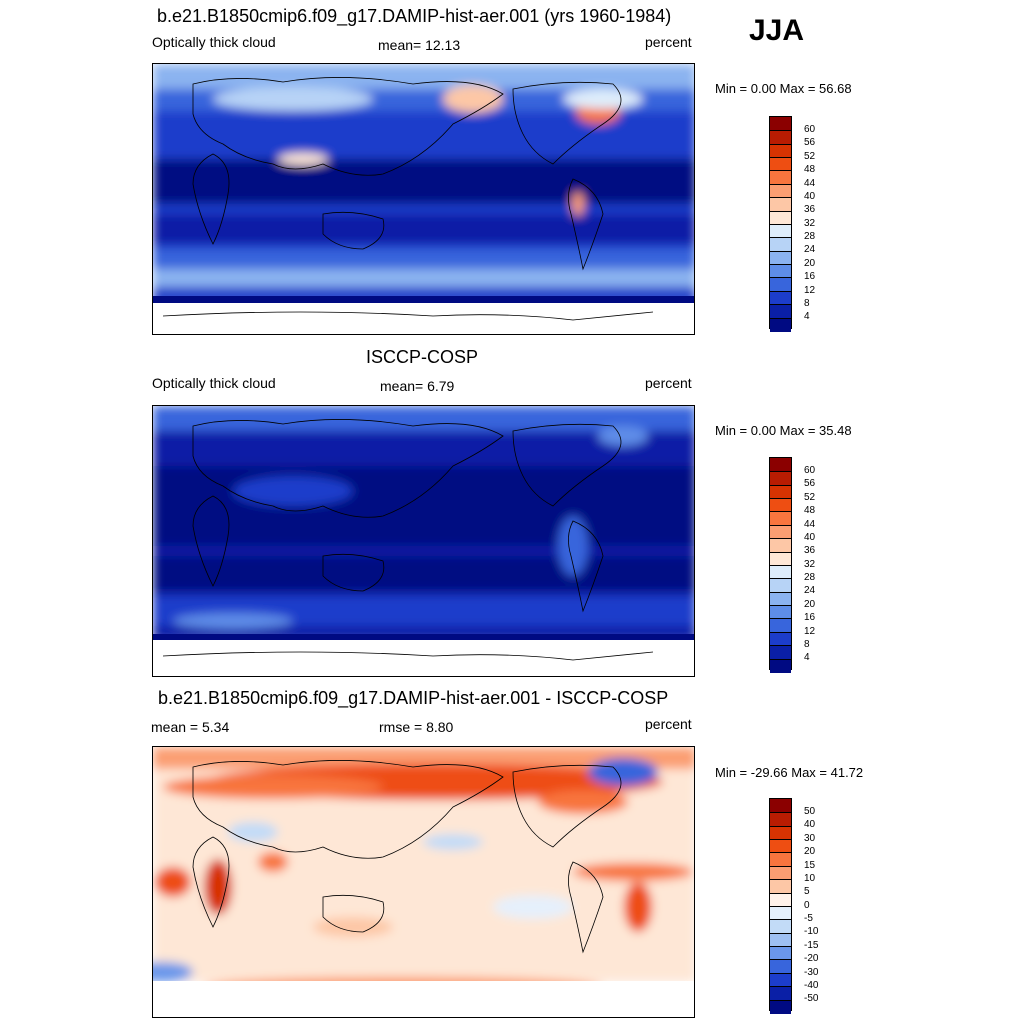 This screenshot has width=1024, height=1024. What do you see at coordinates (807, 303) in the screenshot?
I see `panel1-colorbar-tick: 8` at bounding box center [807, 303].